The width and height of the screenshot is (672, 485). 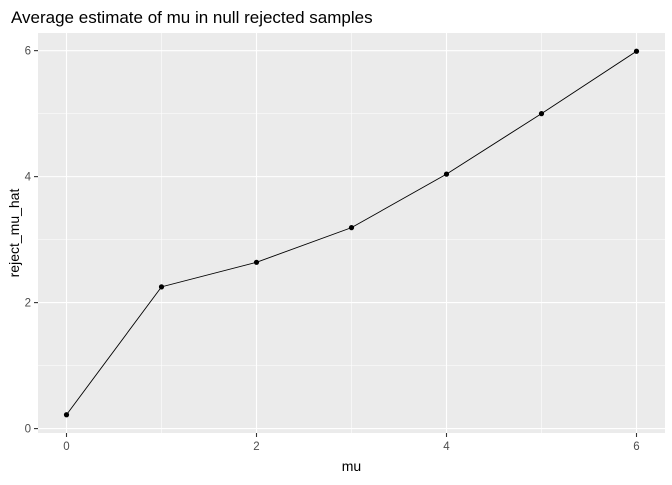 I want to click on y-axis-title: reject_mu_hat, so click(x=14, y=233).